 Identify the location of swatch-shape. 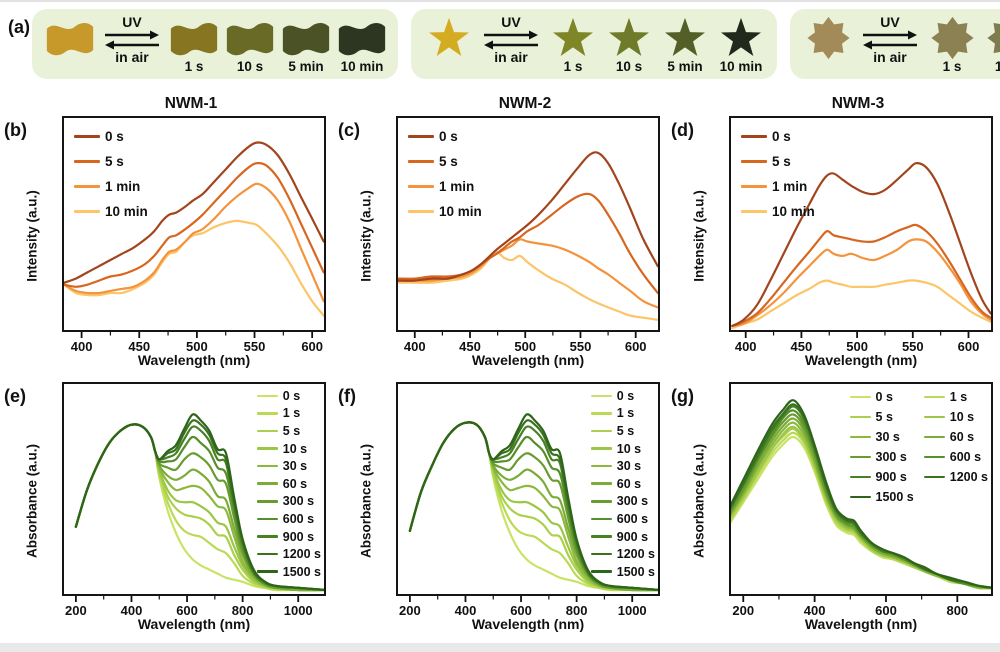
(70, 39).